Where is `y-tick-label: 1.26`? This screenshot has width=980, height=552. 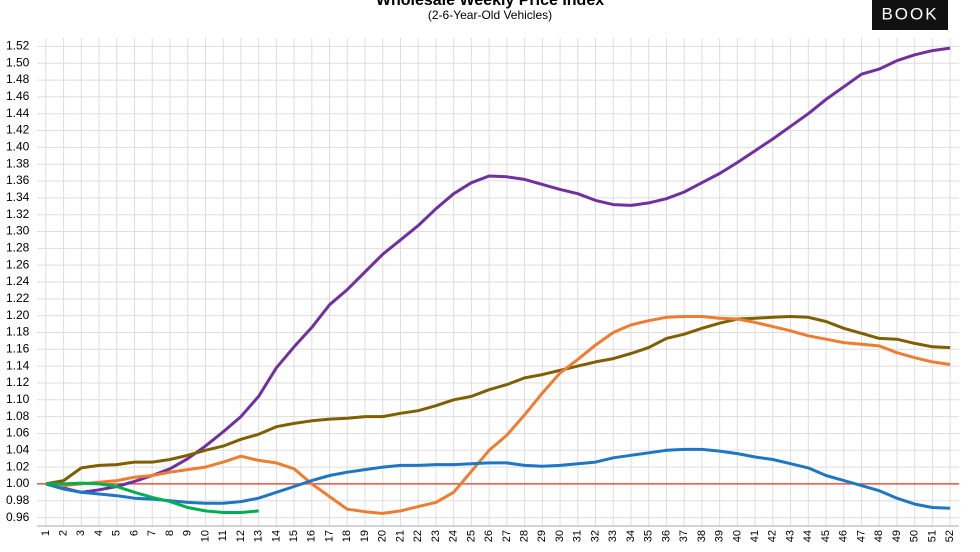
y-tick-label: 1.26 is located at coordinates (18, 264).